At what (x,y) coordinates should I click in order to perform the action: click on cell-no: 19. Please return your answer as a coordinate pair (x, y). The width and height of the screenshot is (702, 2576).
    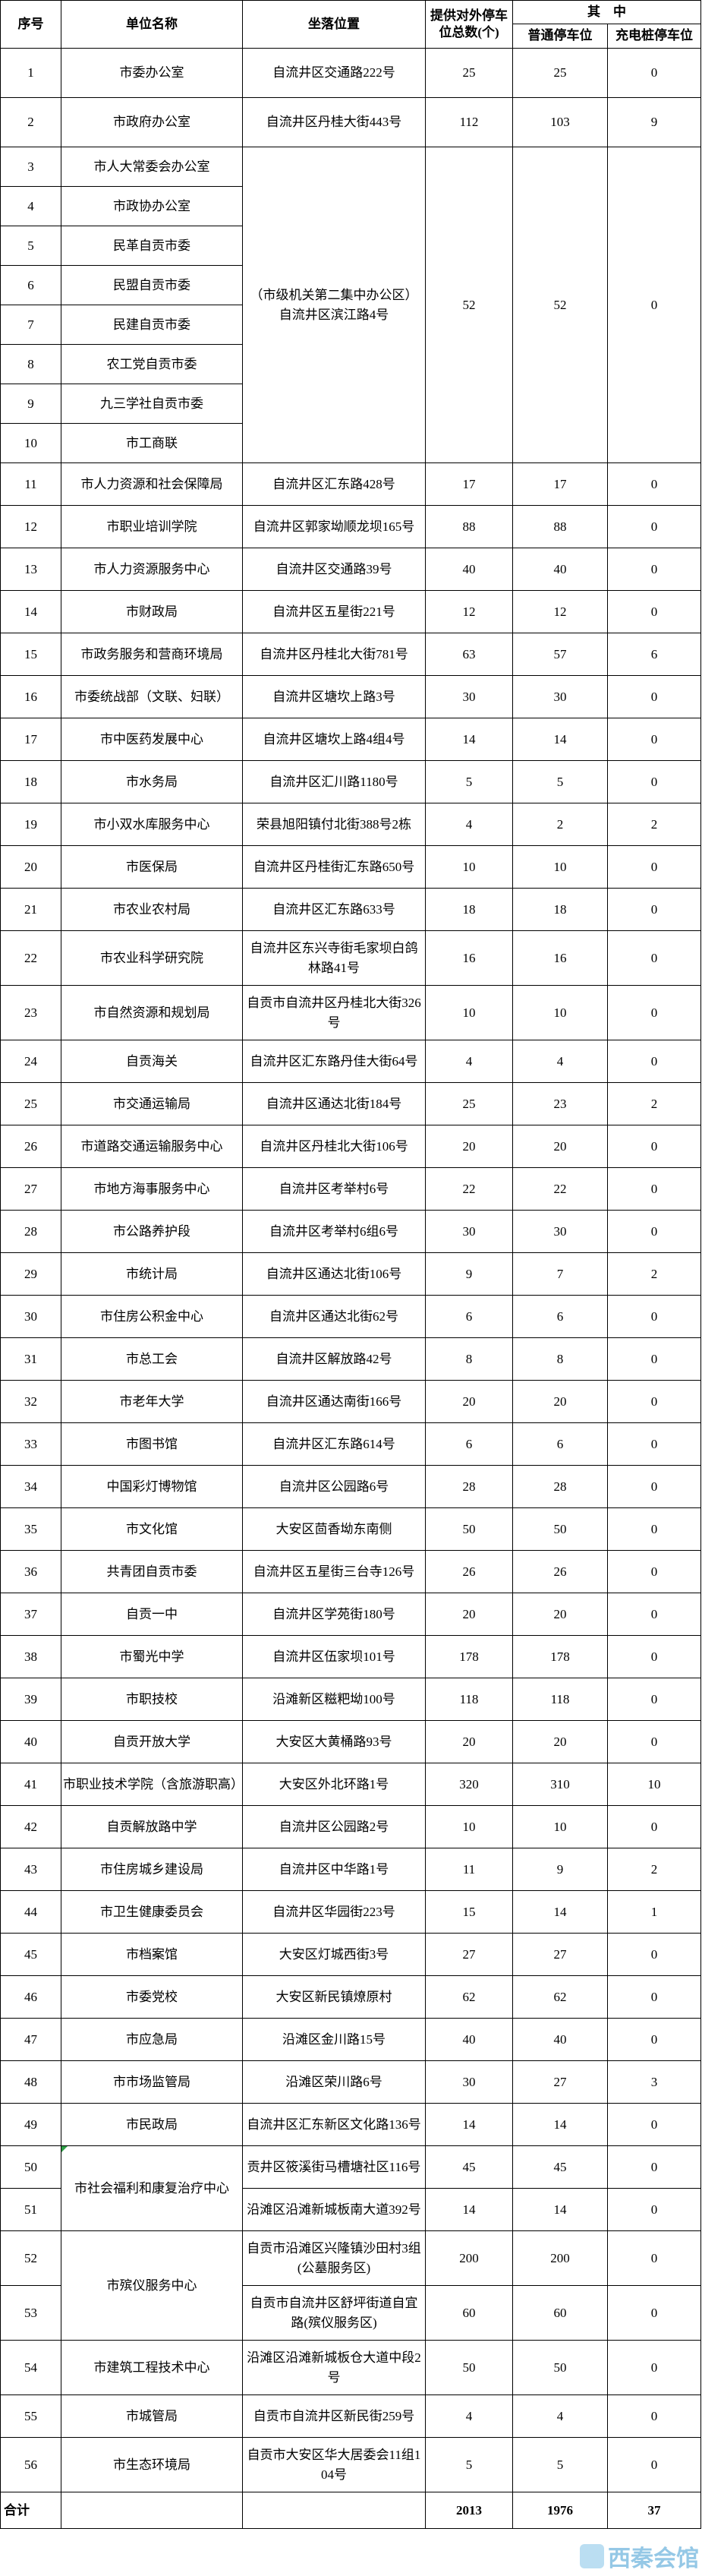
    Looking at the image, I should click on (30, 825).